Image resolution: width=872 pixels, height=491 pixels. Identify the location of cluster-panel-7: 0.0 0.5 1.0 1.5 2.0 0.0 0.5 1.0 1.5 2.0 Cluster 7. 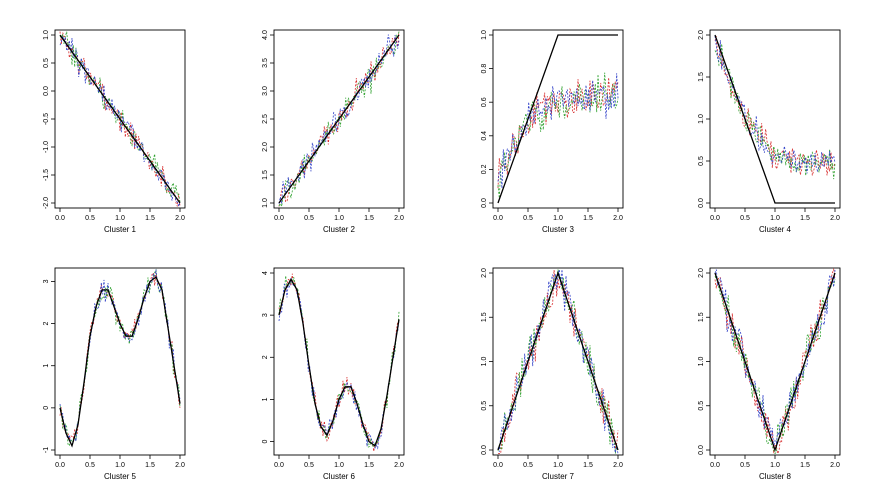
(552, 374).